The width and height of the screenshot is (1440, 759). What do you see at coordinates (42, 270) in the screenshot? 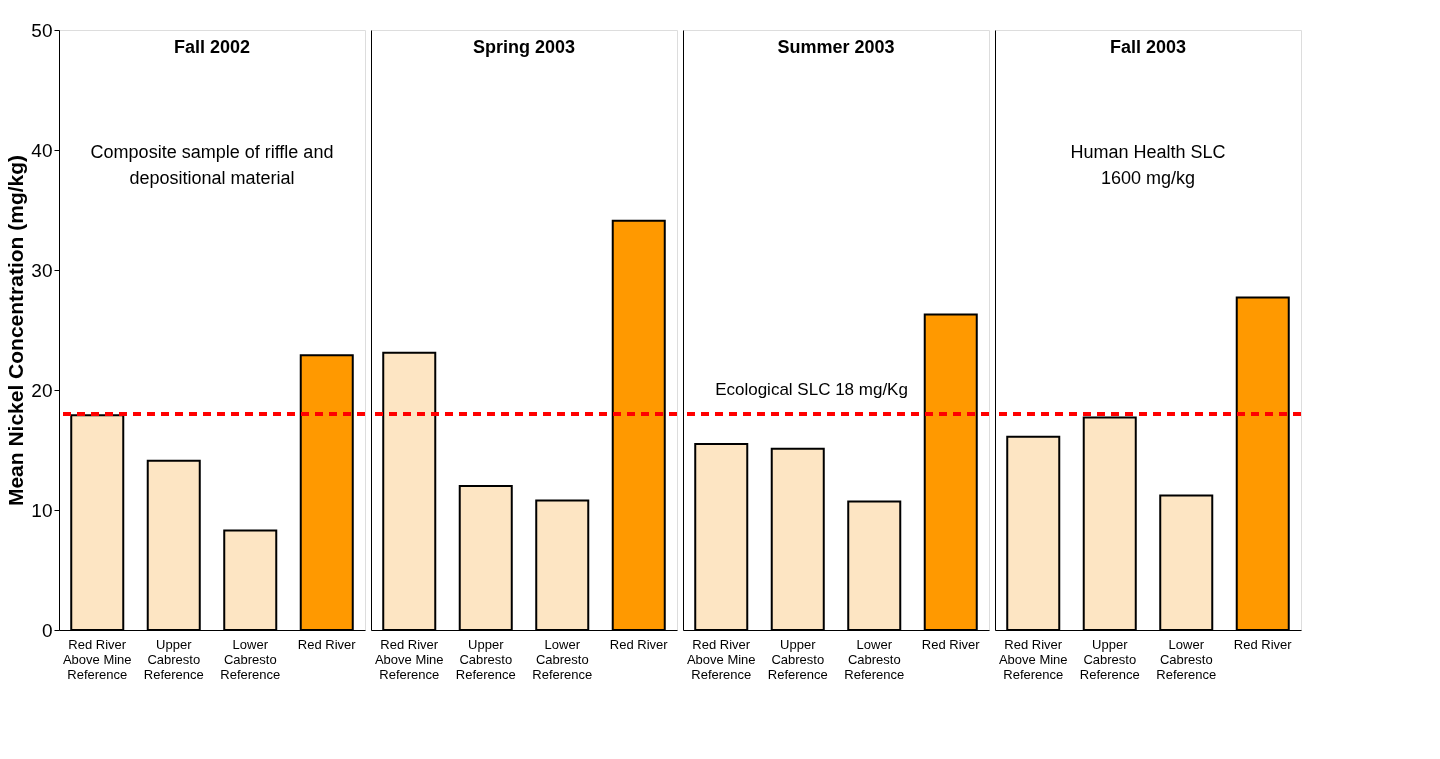
I see `y-tick-label: 30` at bounding box center [42, 270].